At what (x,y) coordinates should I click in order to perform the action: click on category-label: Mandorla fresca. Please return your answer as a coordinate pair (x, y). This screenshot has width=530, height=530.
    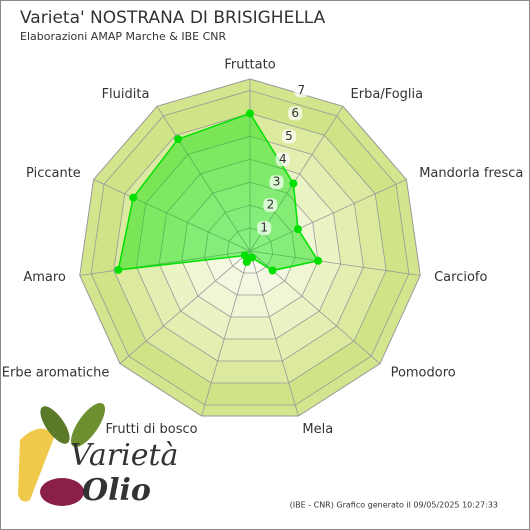
    Looking at the image, I should click on (471, 173).